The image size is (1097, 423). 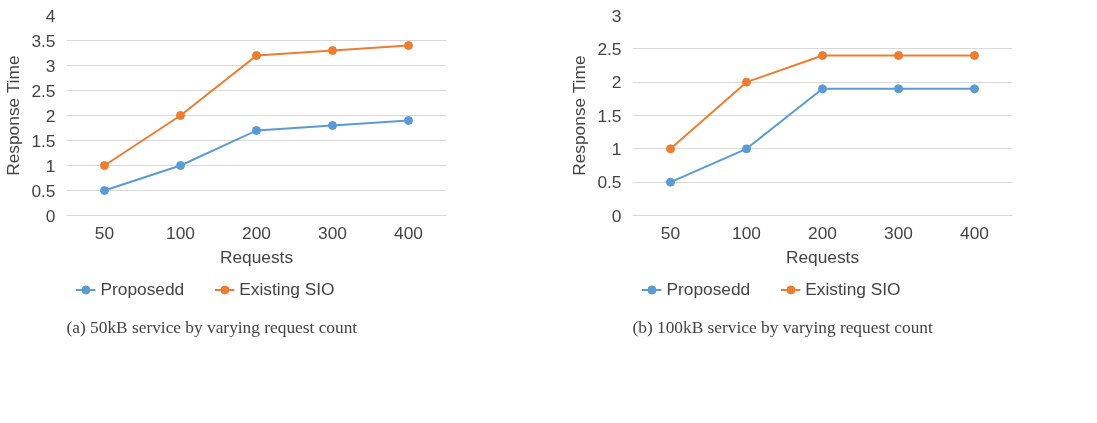 What do you see at coordinates (43, 40) in the screenshot?
I see `y-tick-label: 3.5` at bounding box center [43, 40].